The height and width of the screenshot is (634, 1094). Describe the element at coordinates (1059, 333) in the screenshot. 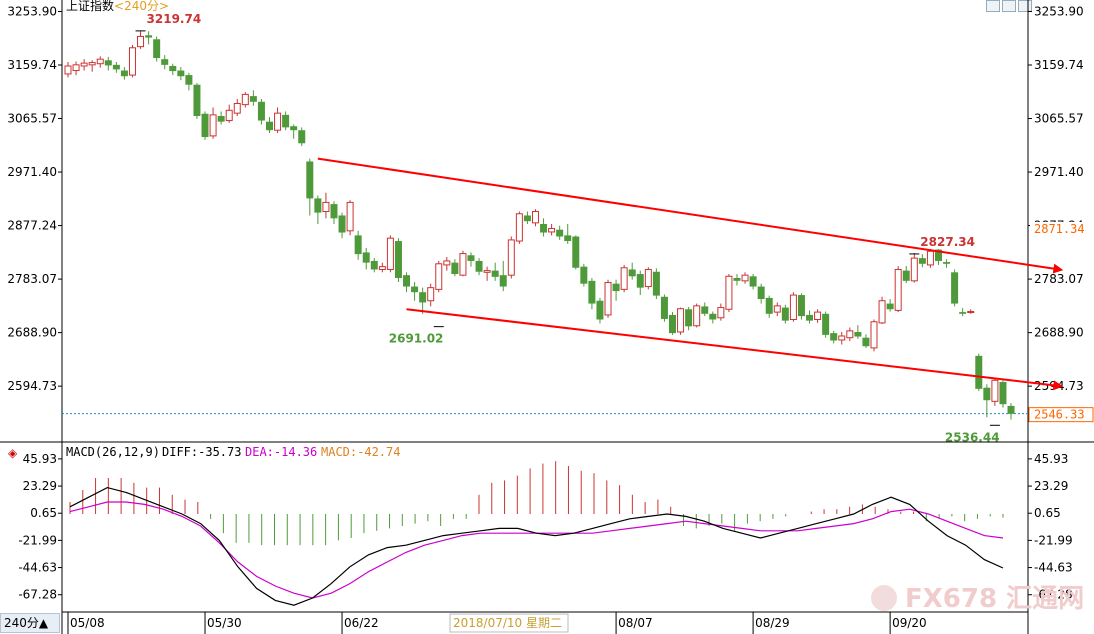

I see `y-tick-label-right: 2688.90` at that location.